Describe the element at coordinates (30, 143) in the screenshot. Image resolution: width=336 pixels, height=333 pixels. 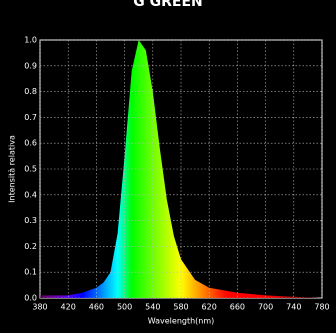
I see `y-tick-label: 0.6` at that location.